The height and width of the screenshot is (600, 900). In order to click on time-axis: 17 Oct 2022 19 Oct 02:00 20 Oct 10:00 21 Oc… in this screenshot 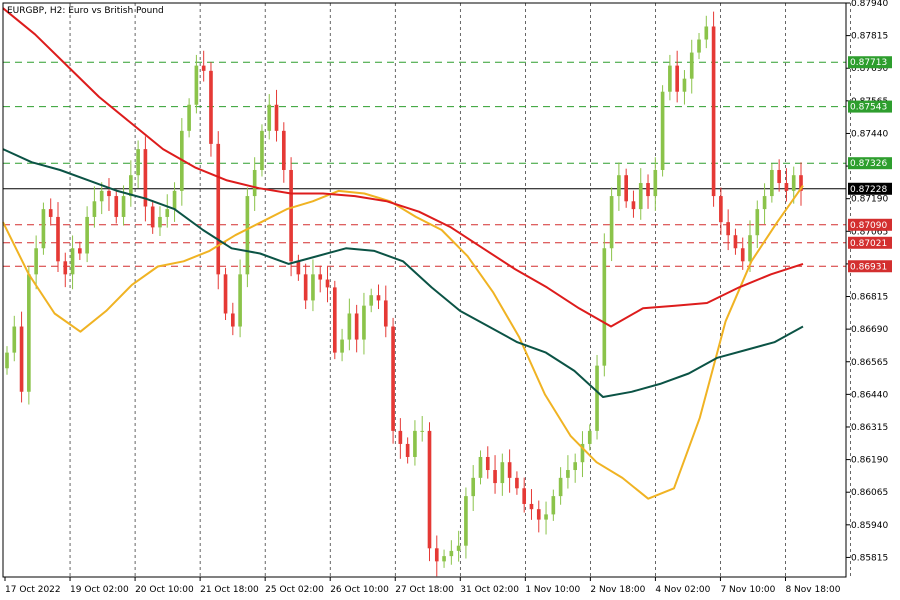, I will do `click(422, 586)`.